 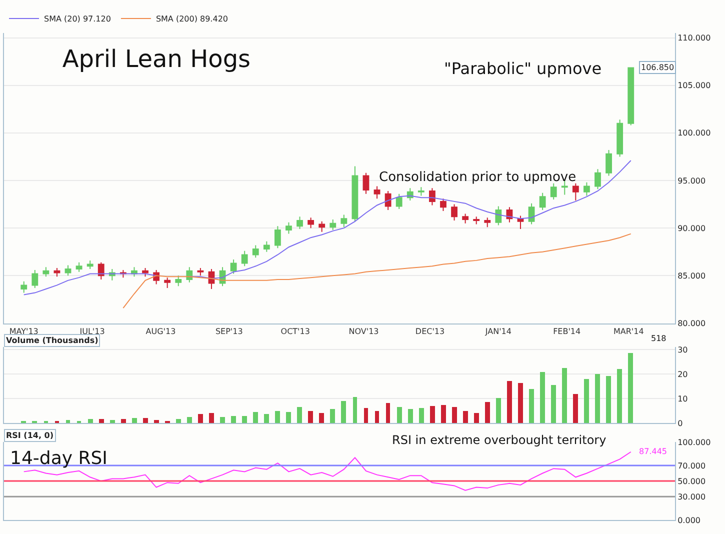 I want to click on x-tick-label: FEB'14, so click(x=567, y=331).